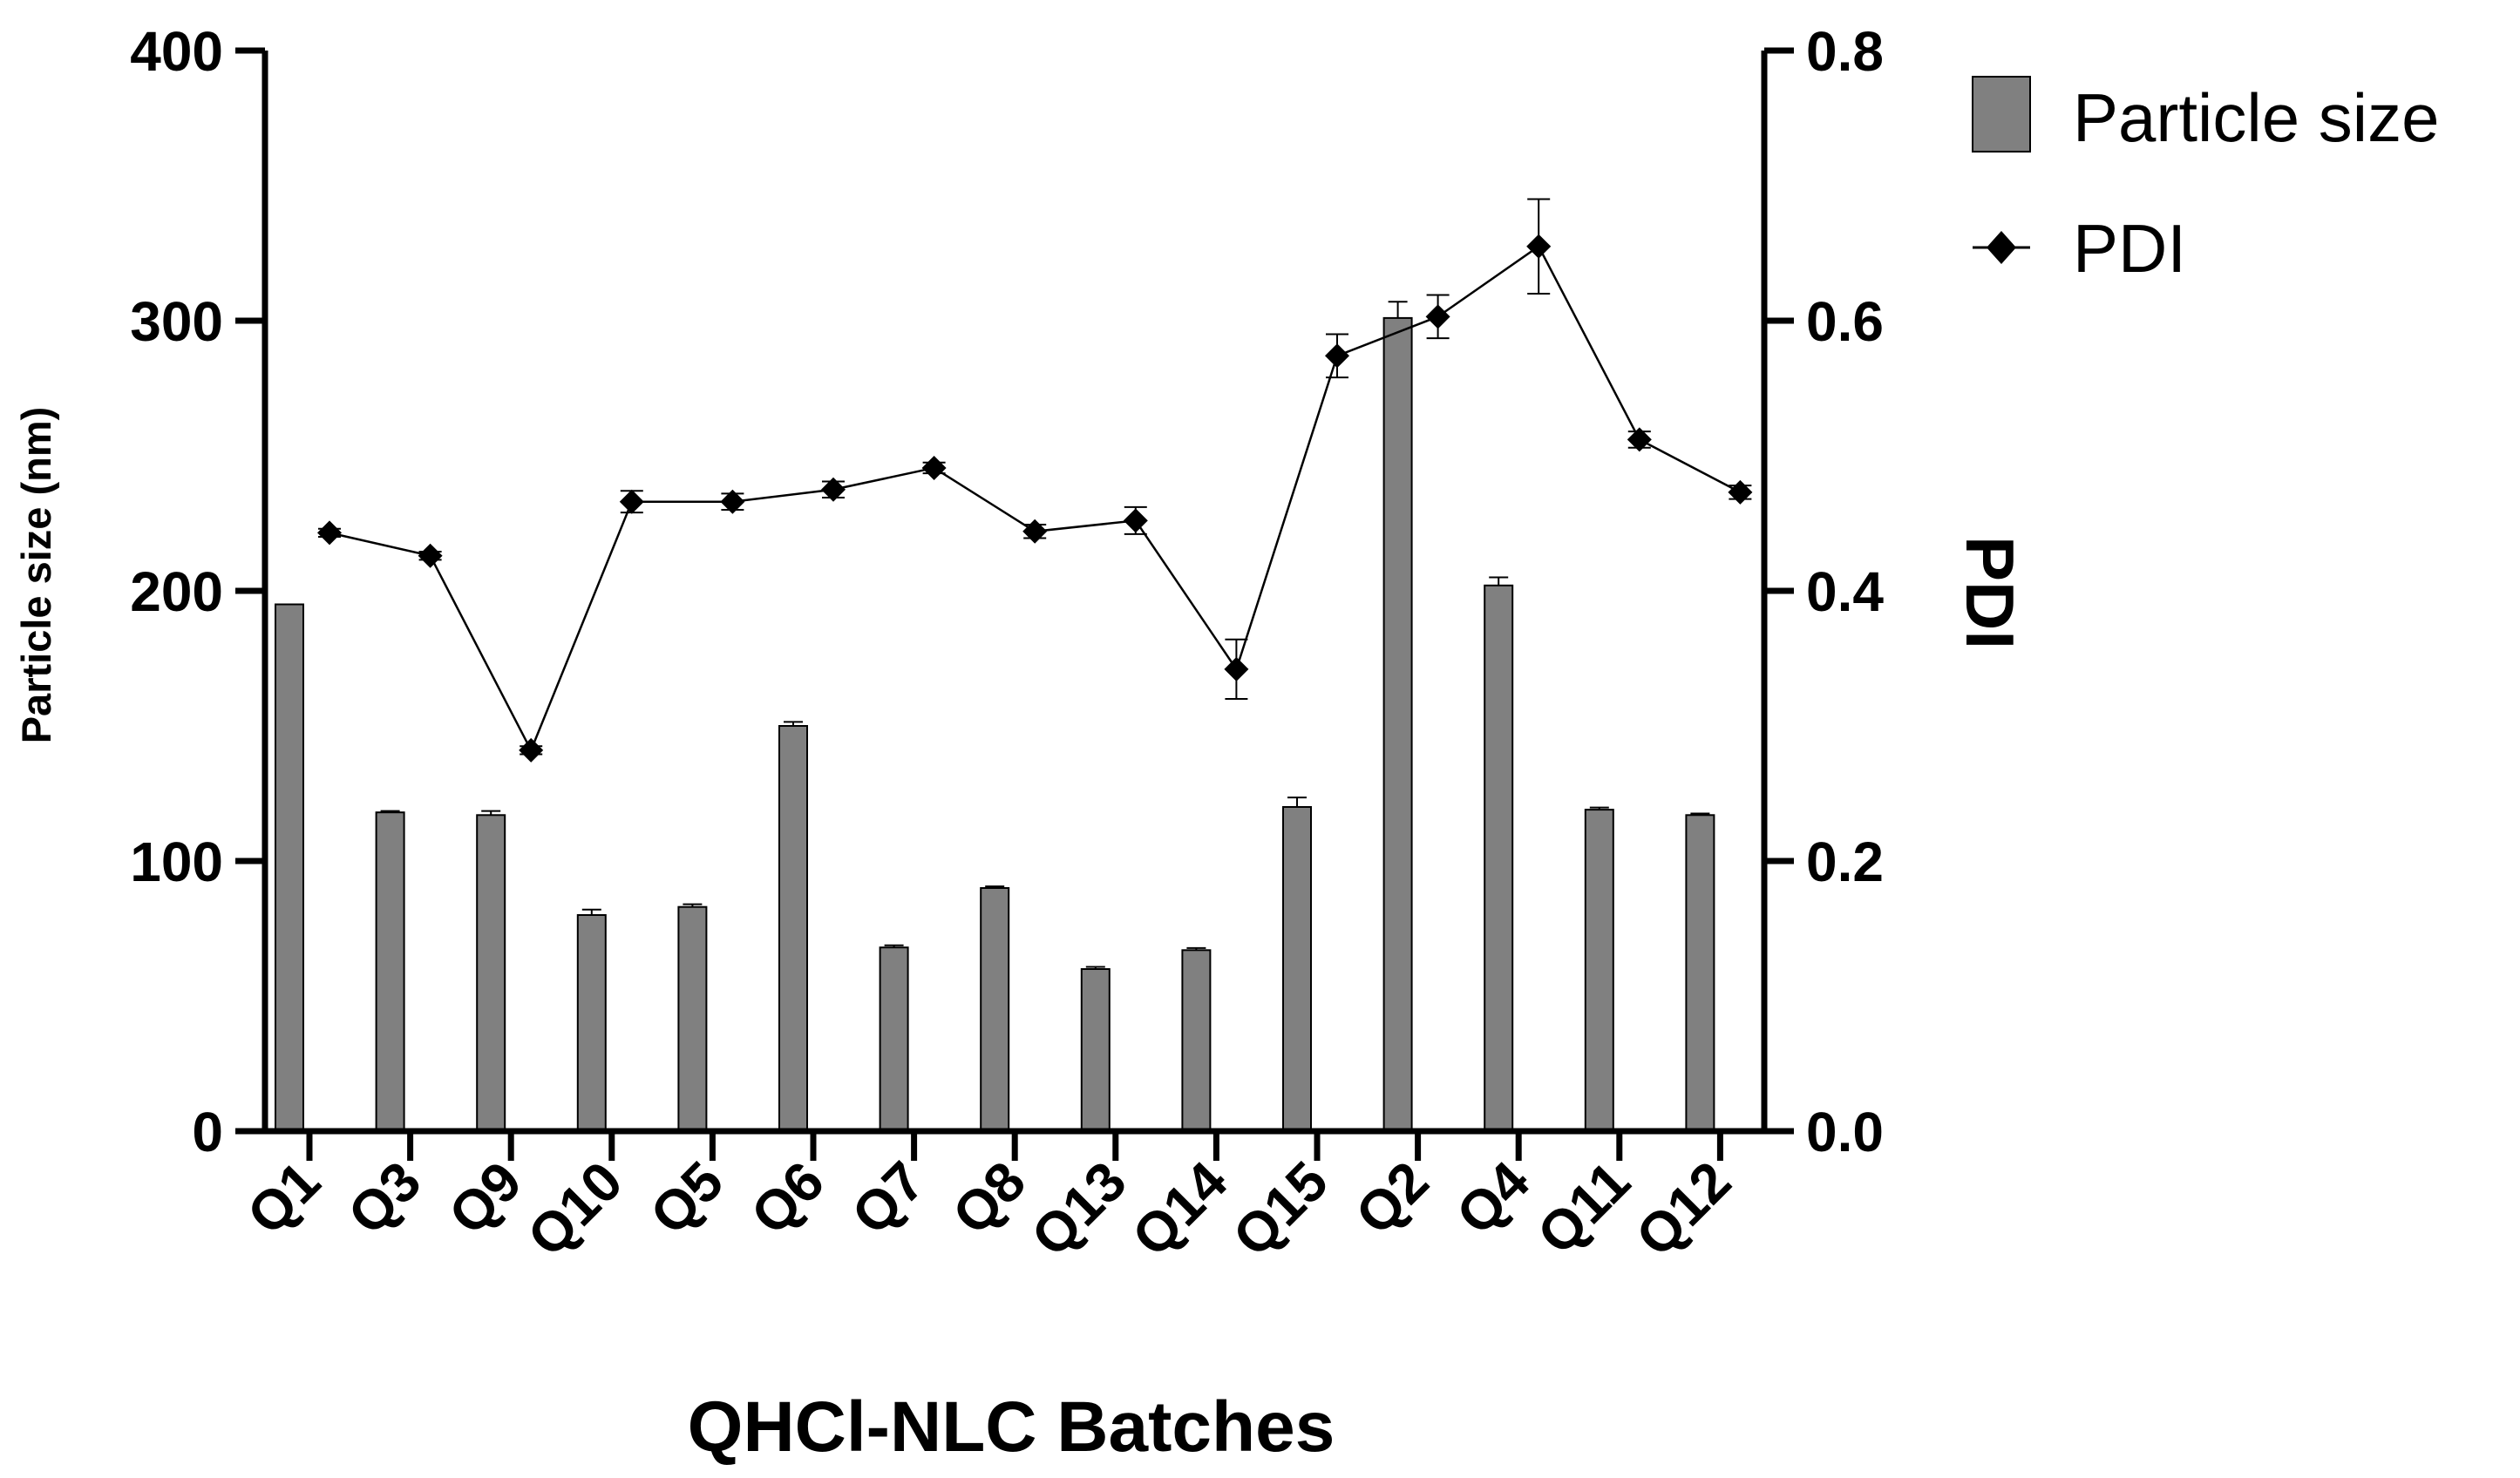 The height and width of the screenshot is (1478, 2520). What do you see at coordinates (1845, 1132) in the screenshot?
I see `y-tick-label-right: 0.0` at bounding box center [1845, 1132].